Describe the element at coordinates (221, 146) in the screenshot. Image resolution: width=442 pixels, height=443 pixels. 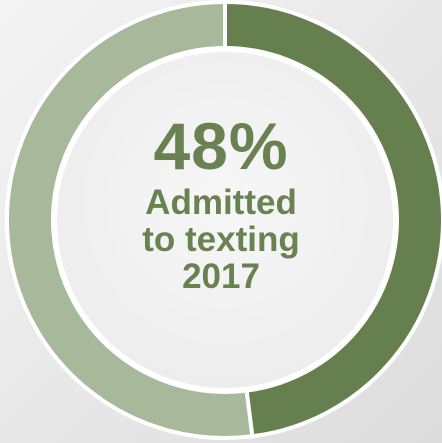
I see `percent-value: 48%` at that location.